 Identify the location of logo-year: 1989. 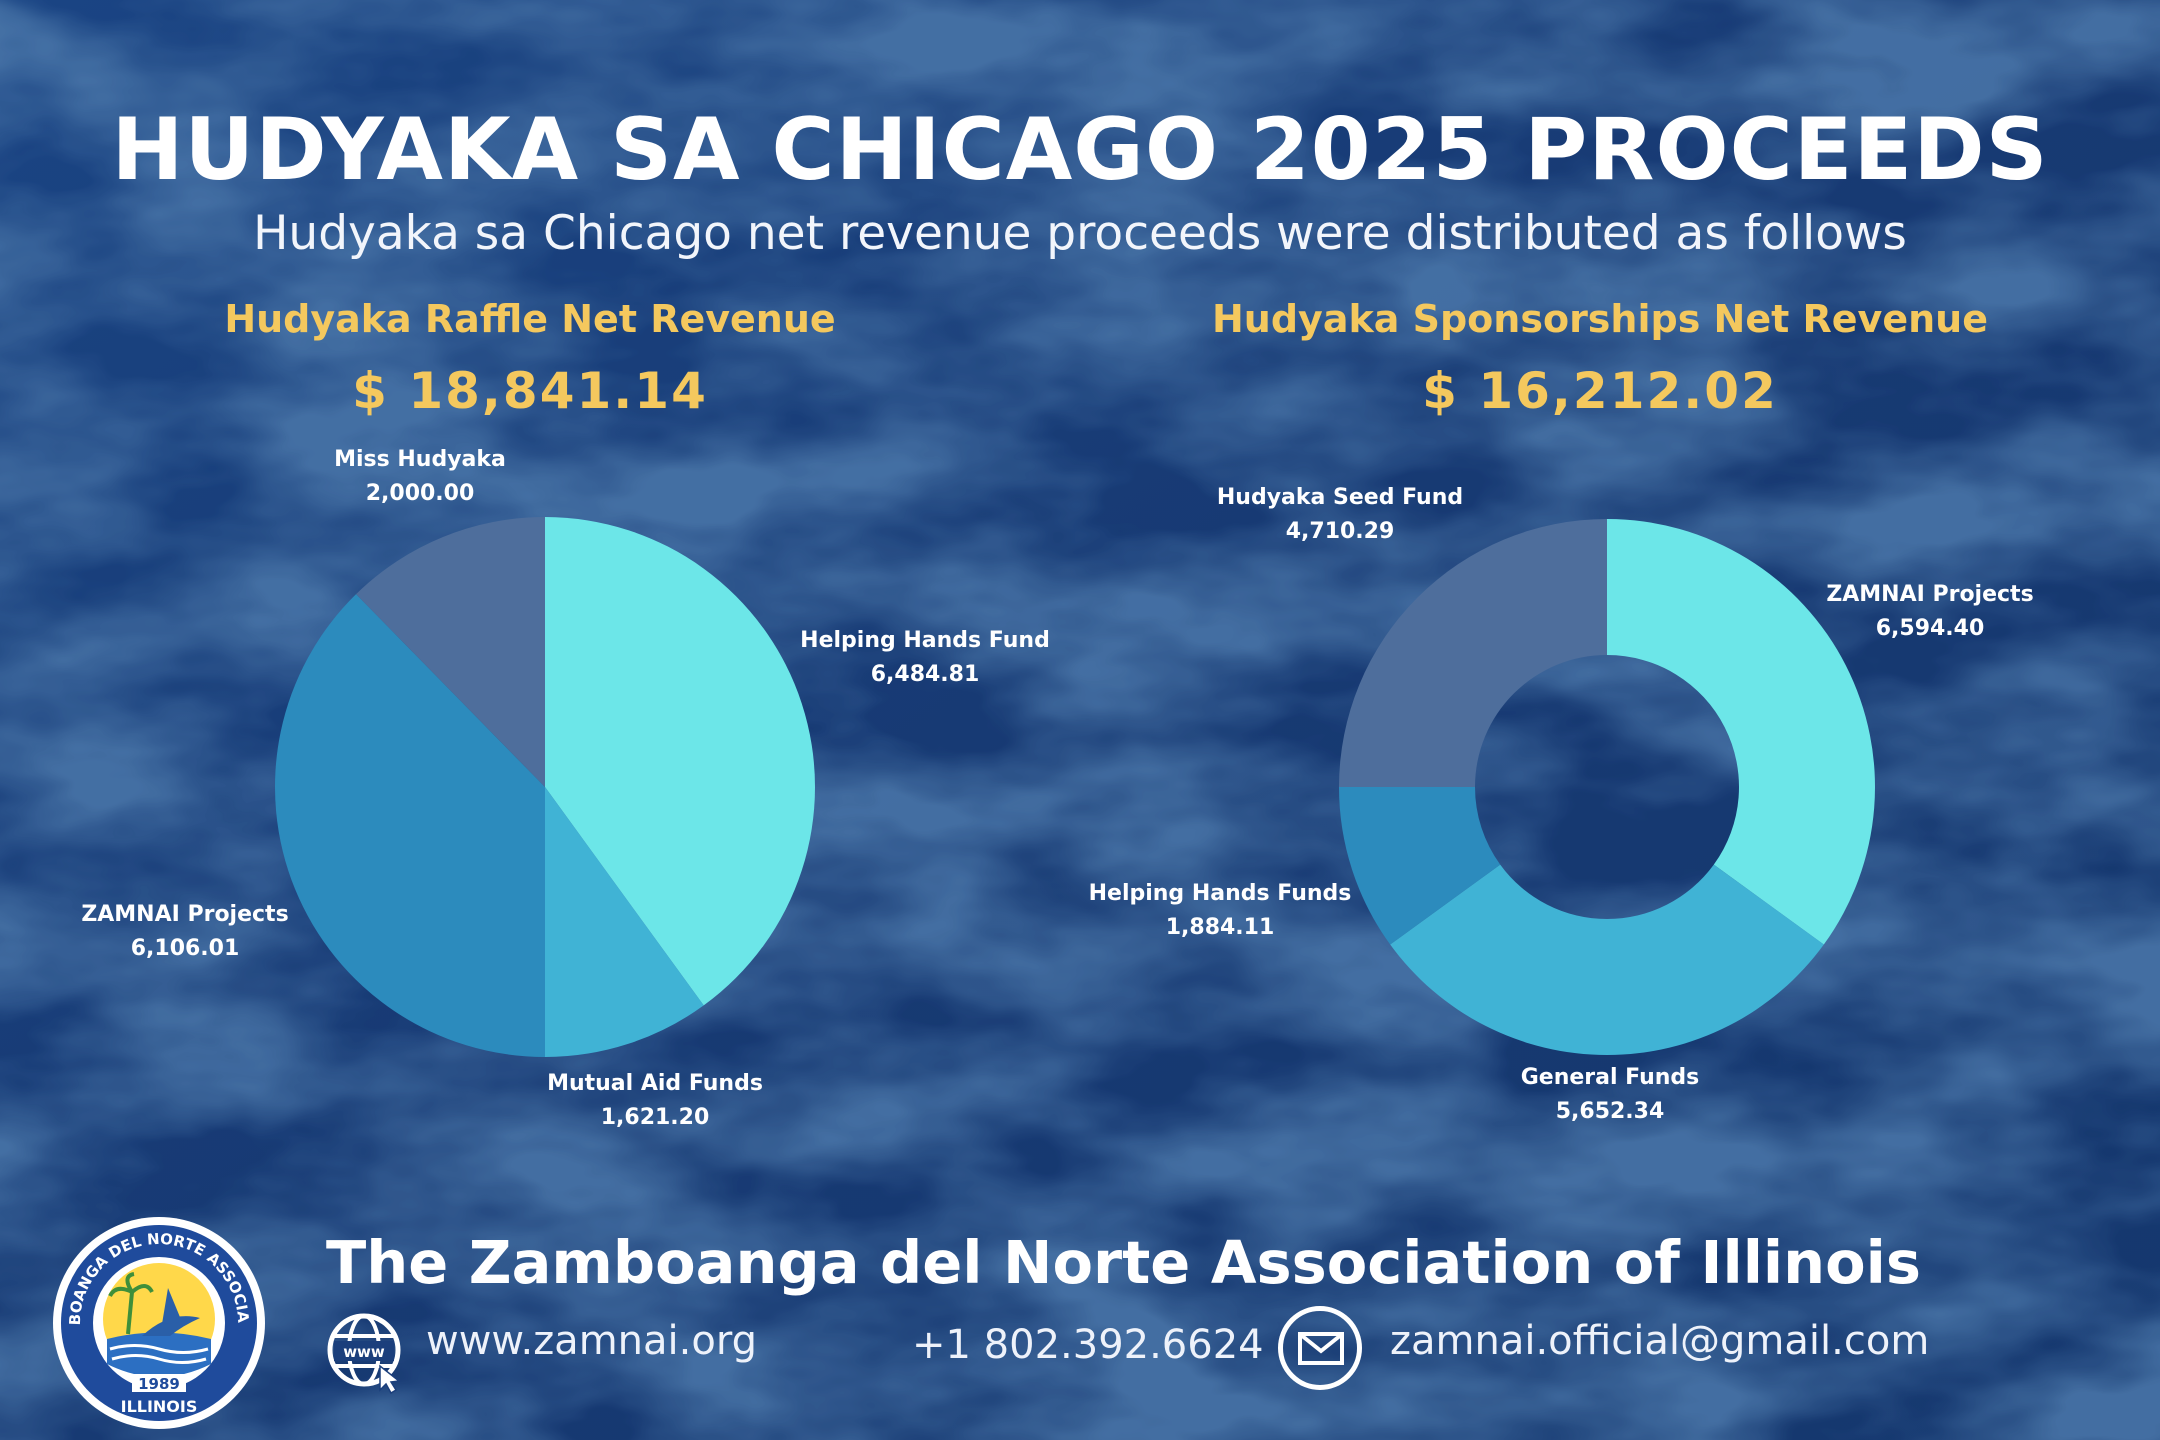
(159, 1384).